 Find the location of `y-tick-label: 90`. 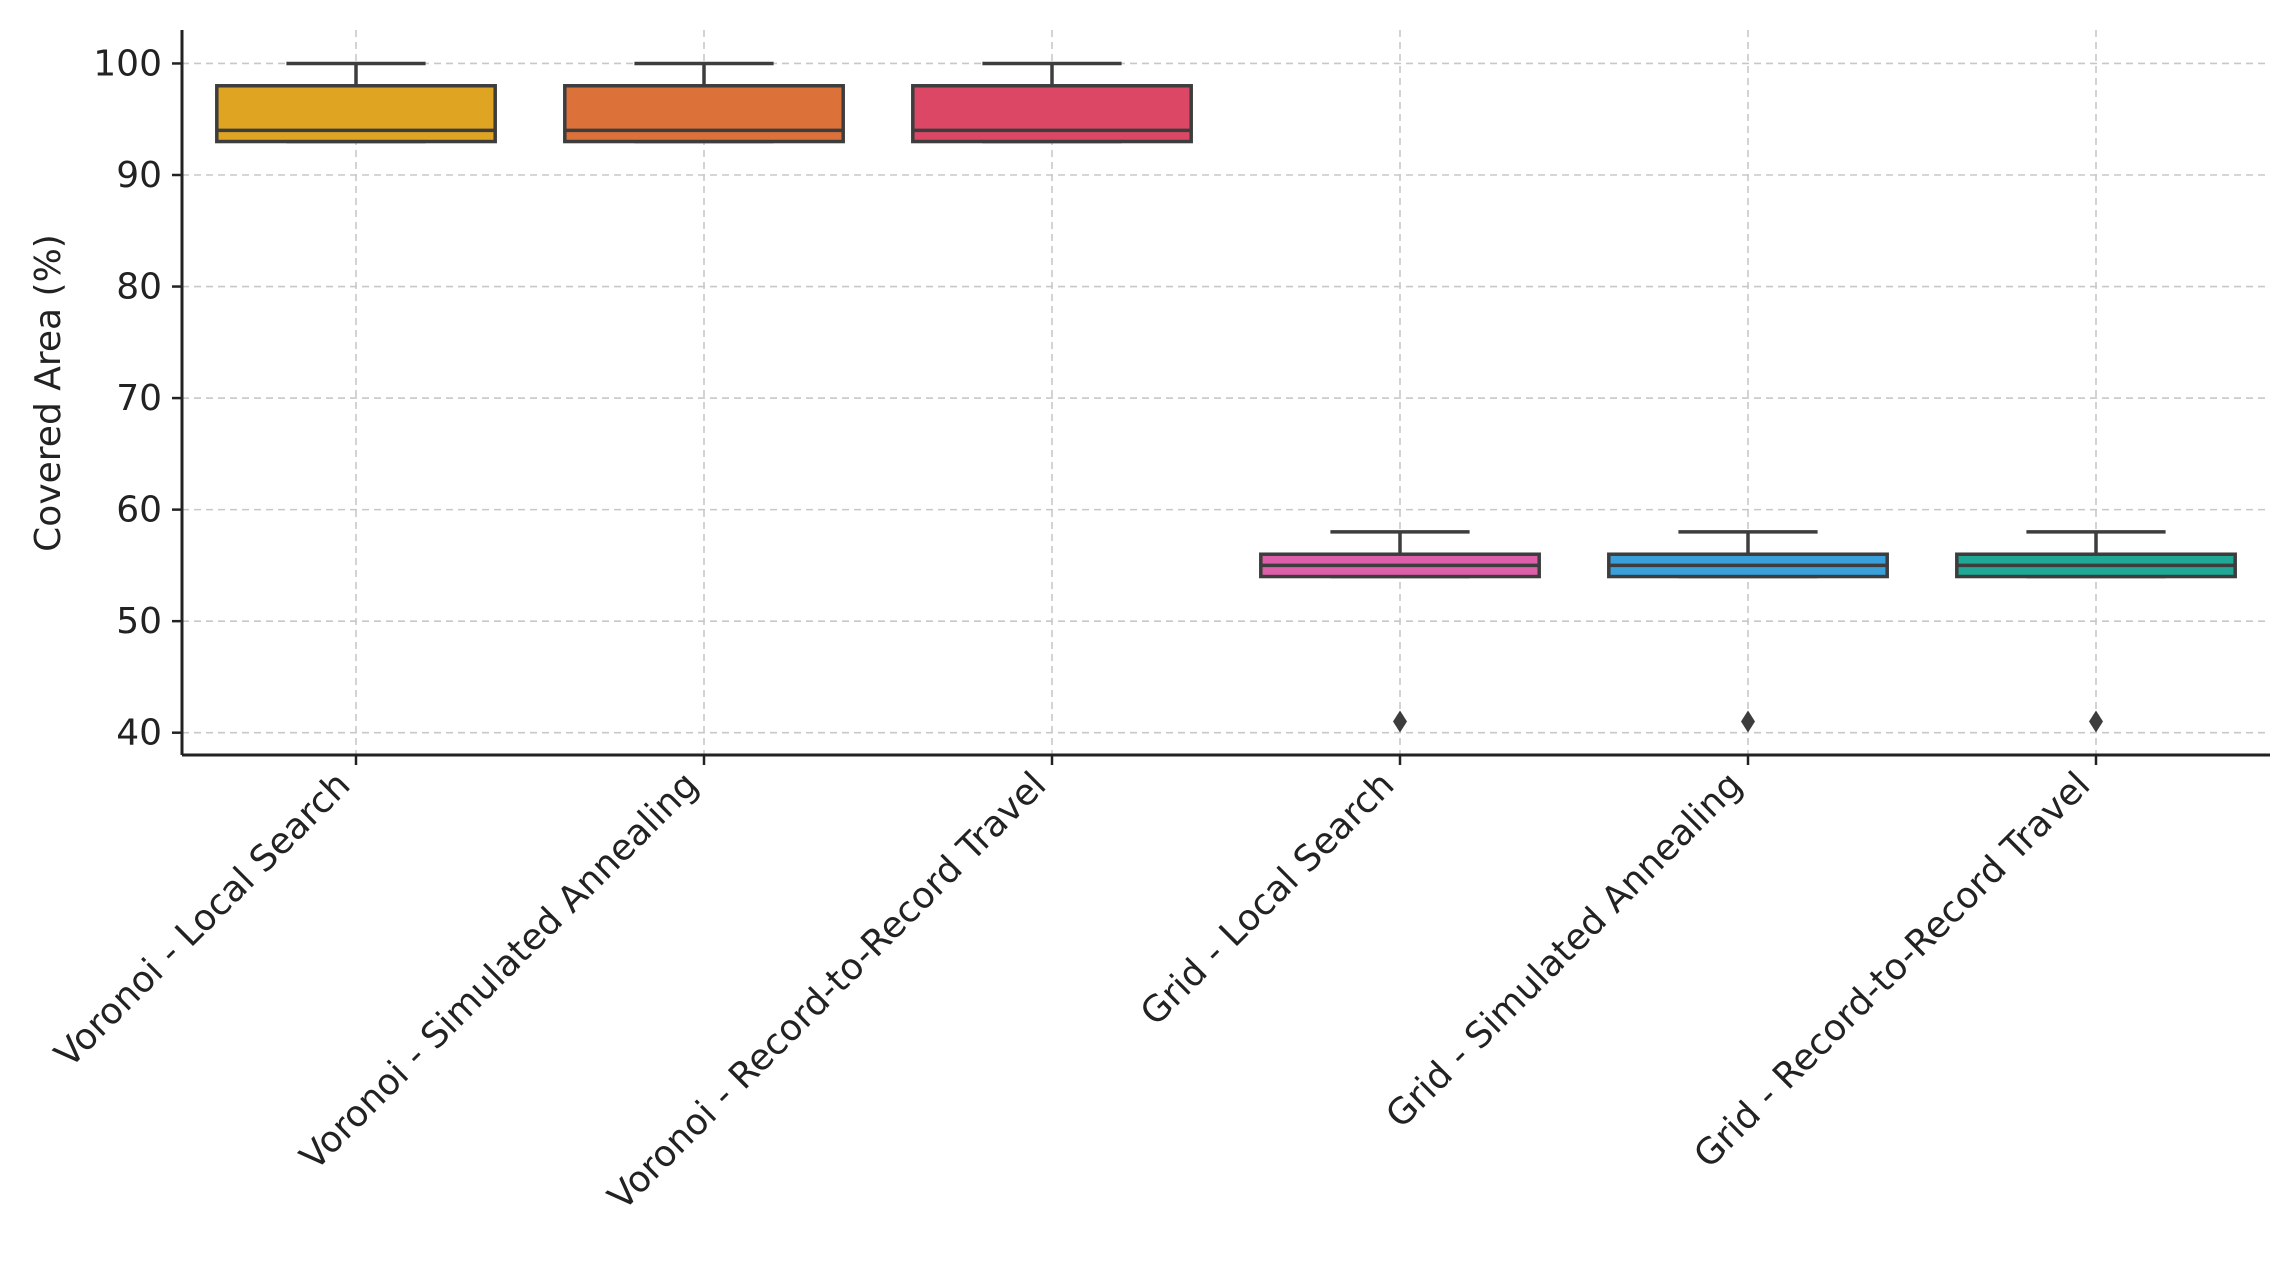

y-tick-label: 90 is located at coordinates (139, 175).